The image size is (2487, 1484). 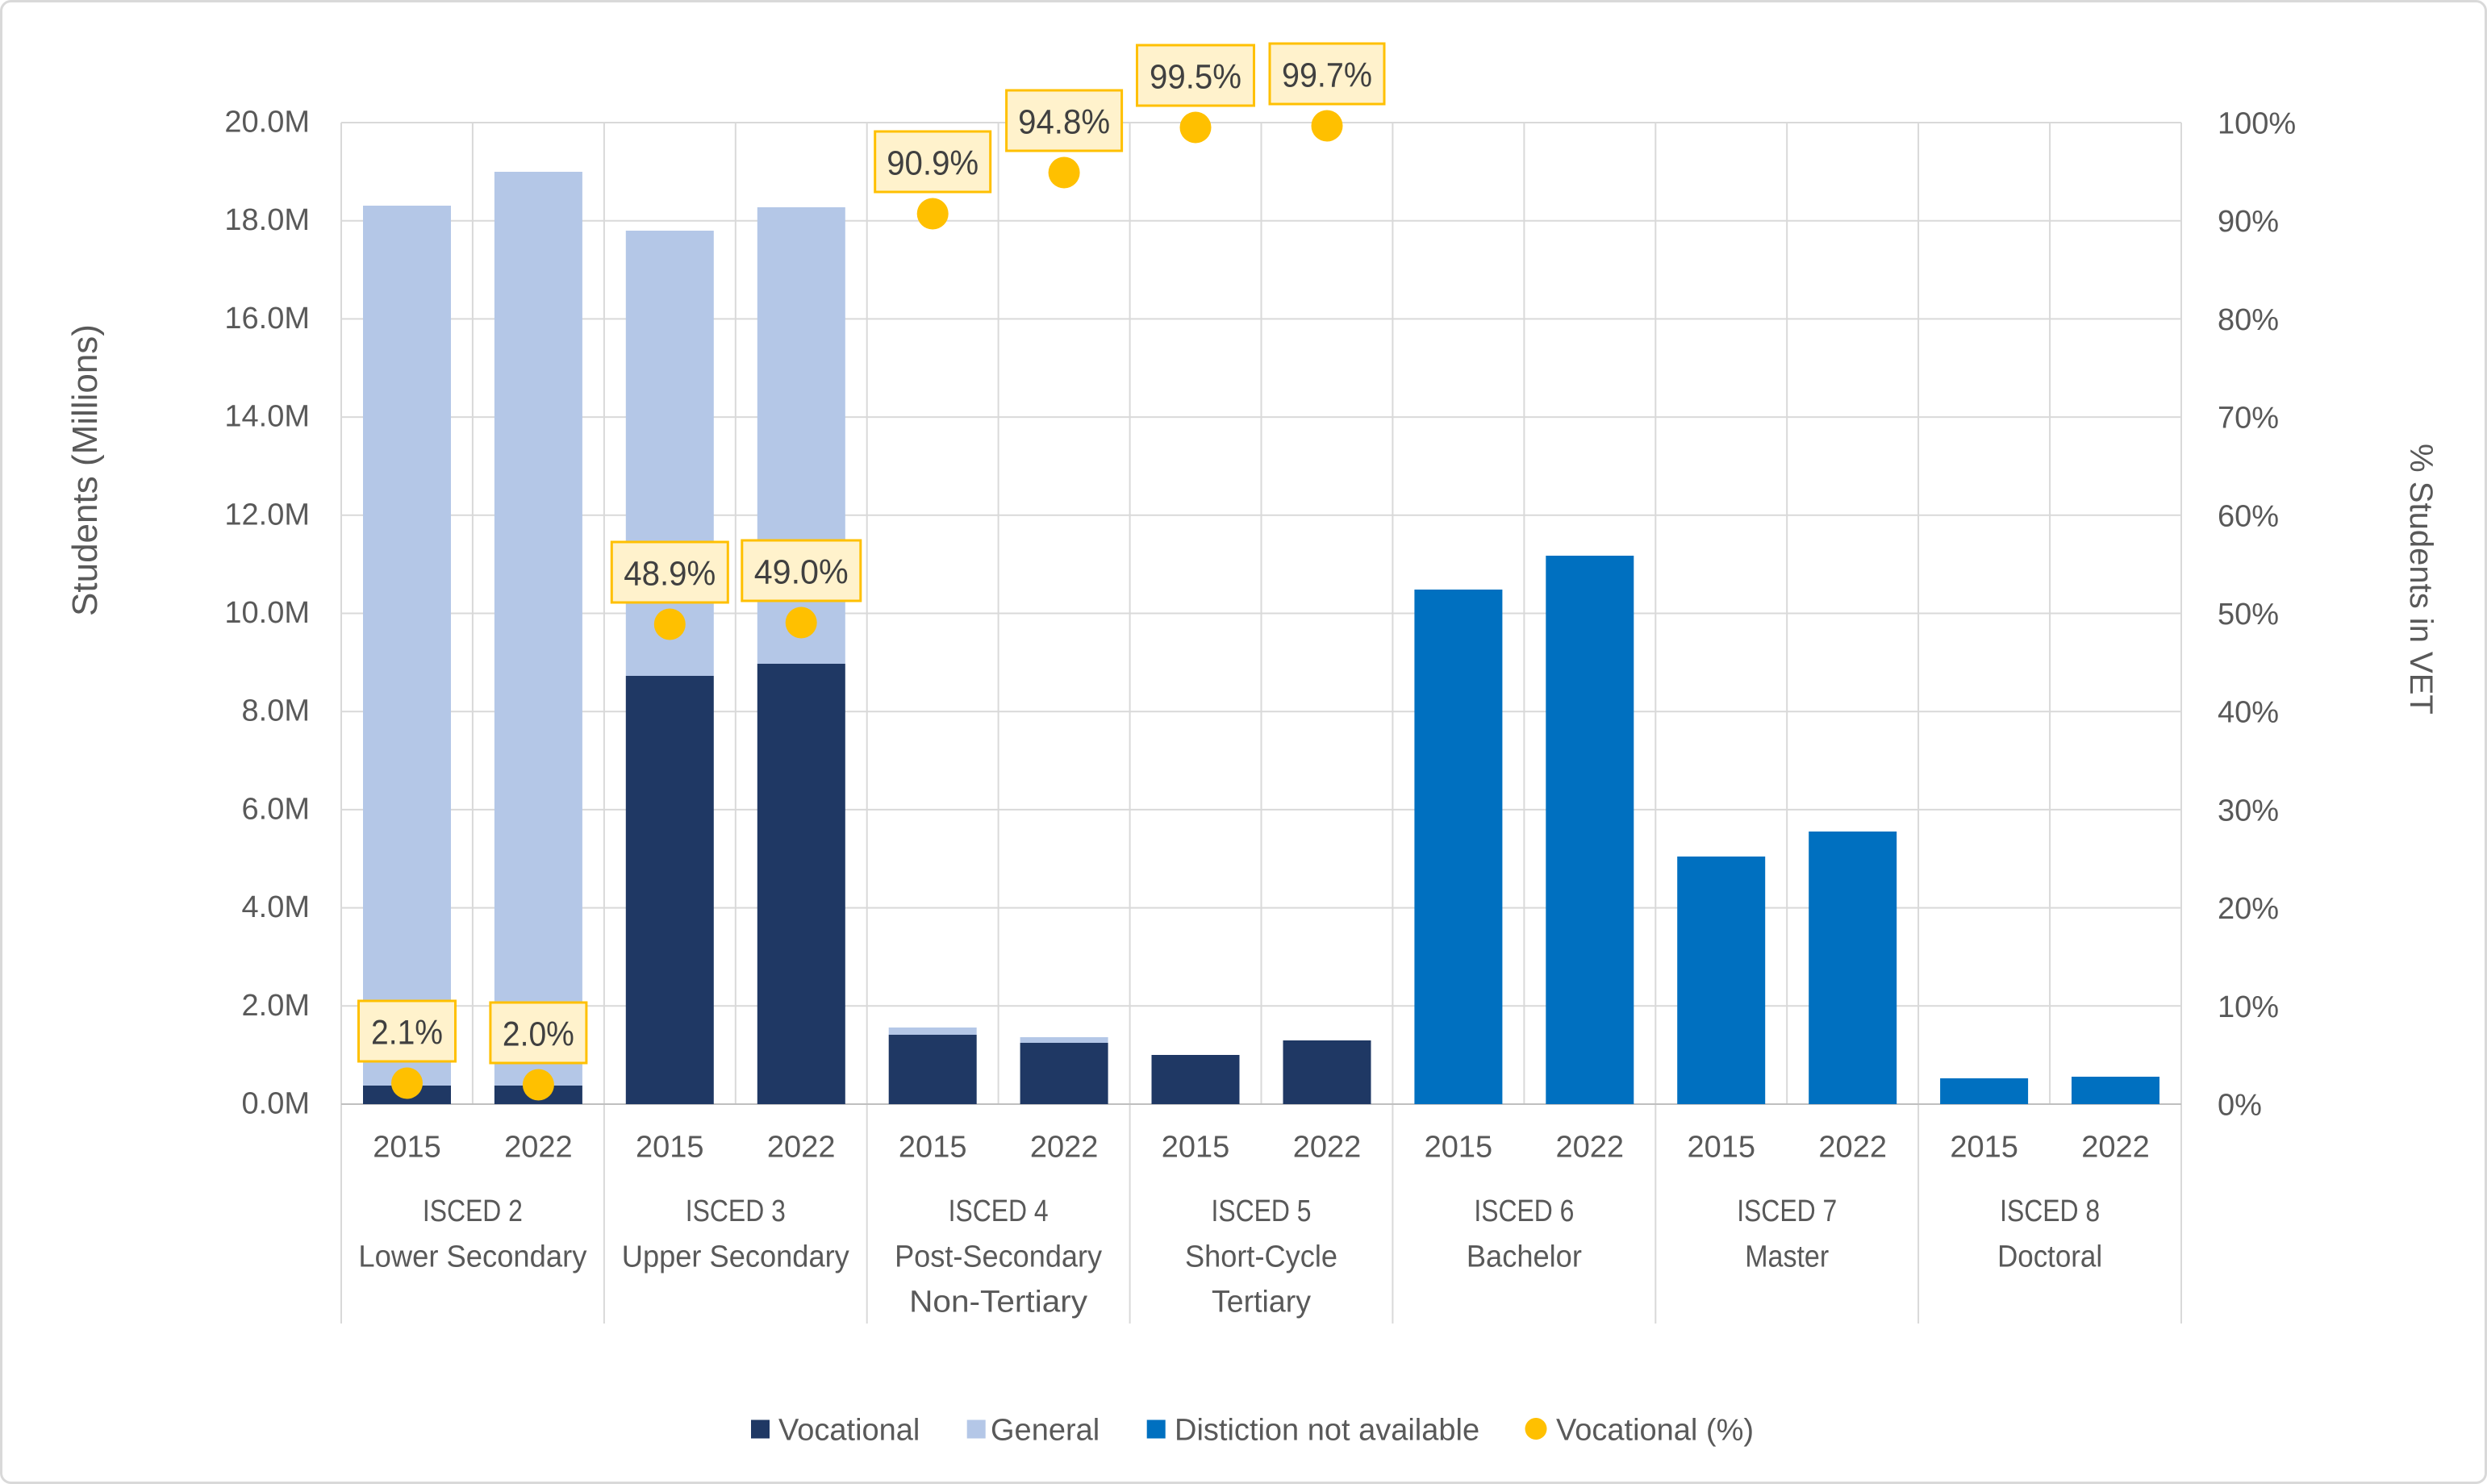 I want to click on svg-text: 10%, so click(x=2248, y=1007).